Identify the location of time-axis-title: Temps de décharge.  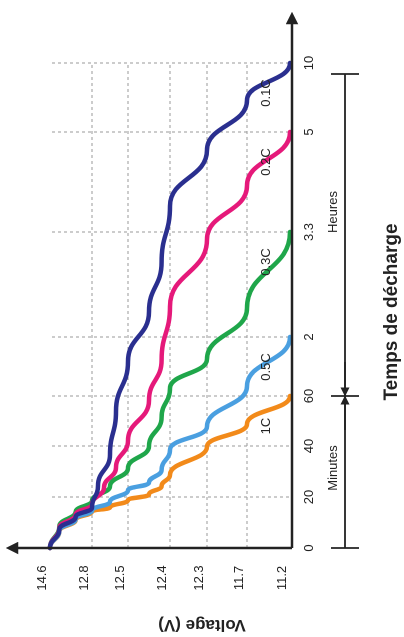
(391, 311).